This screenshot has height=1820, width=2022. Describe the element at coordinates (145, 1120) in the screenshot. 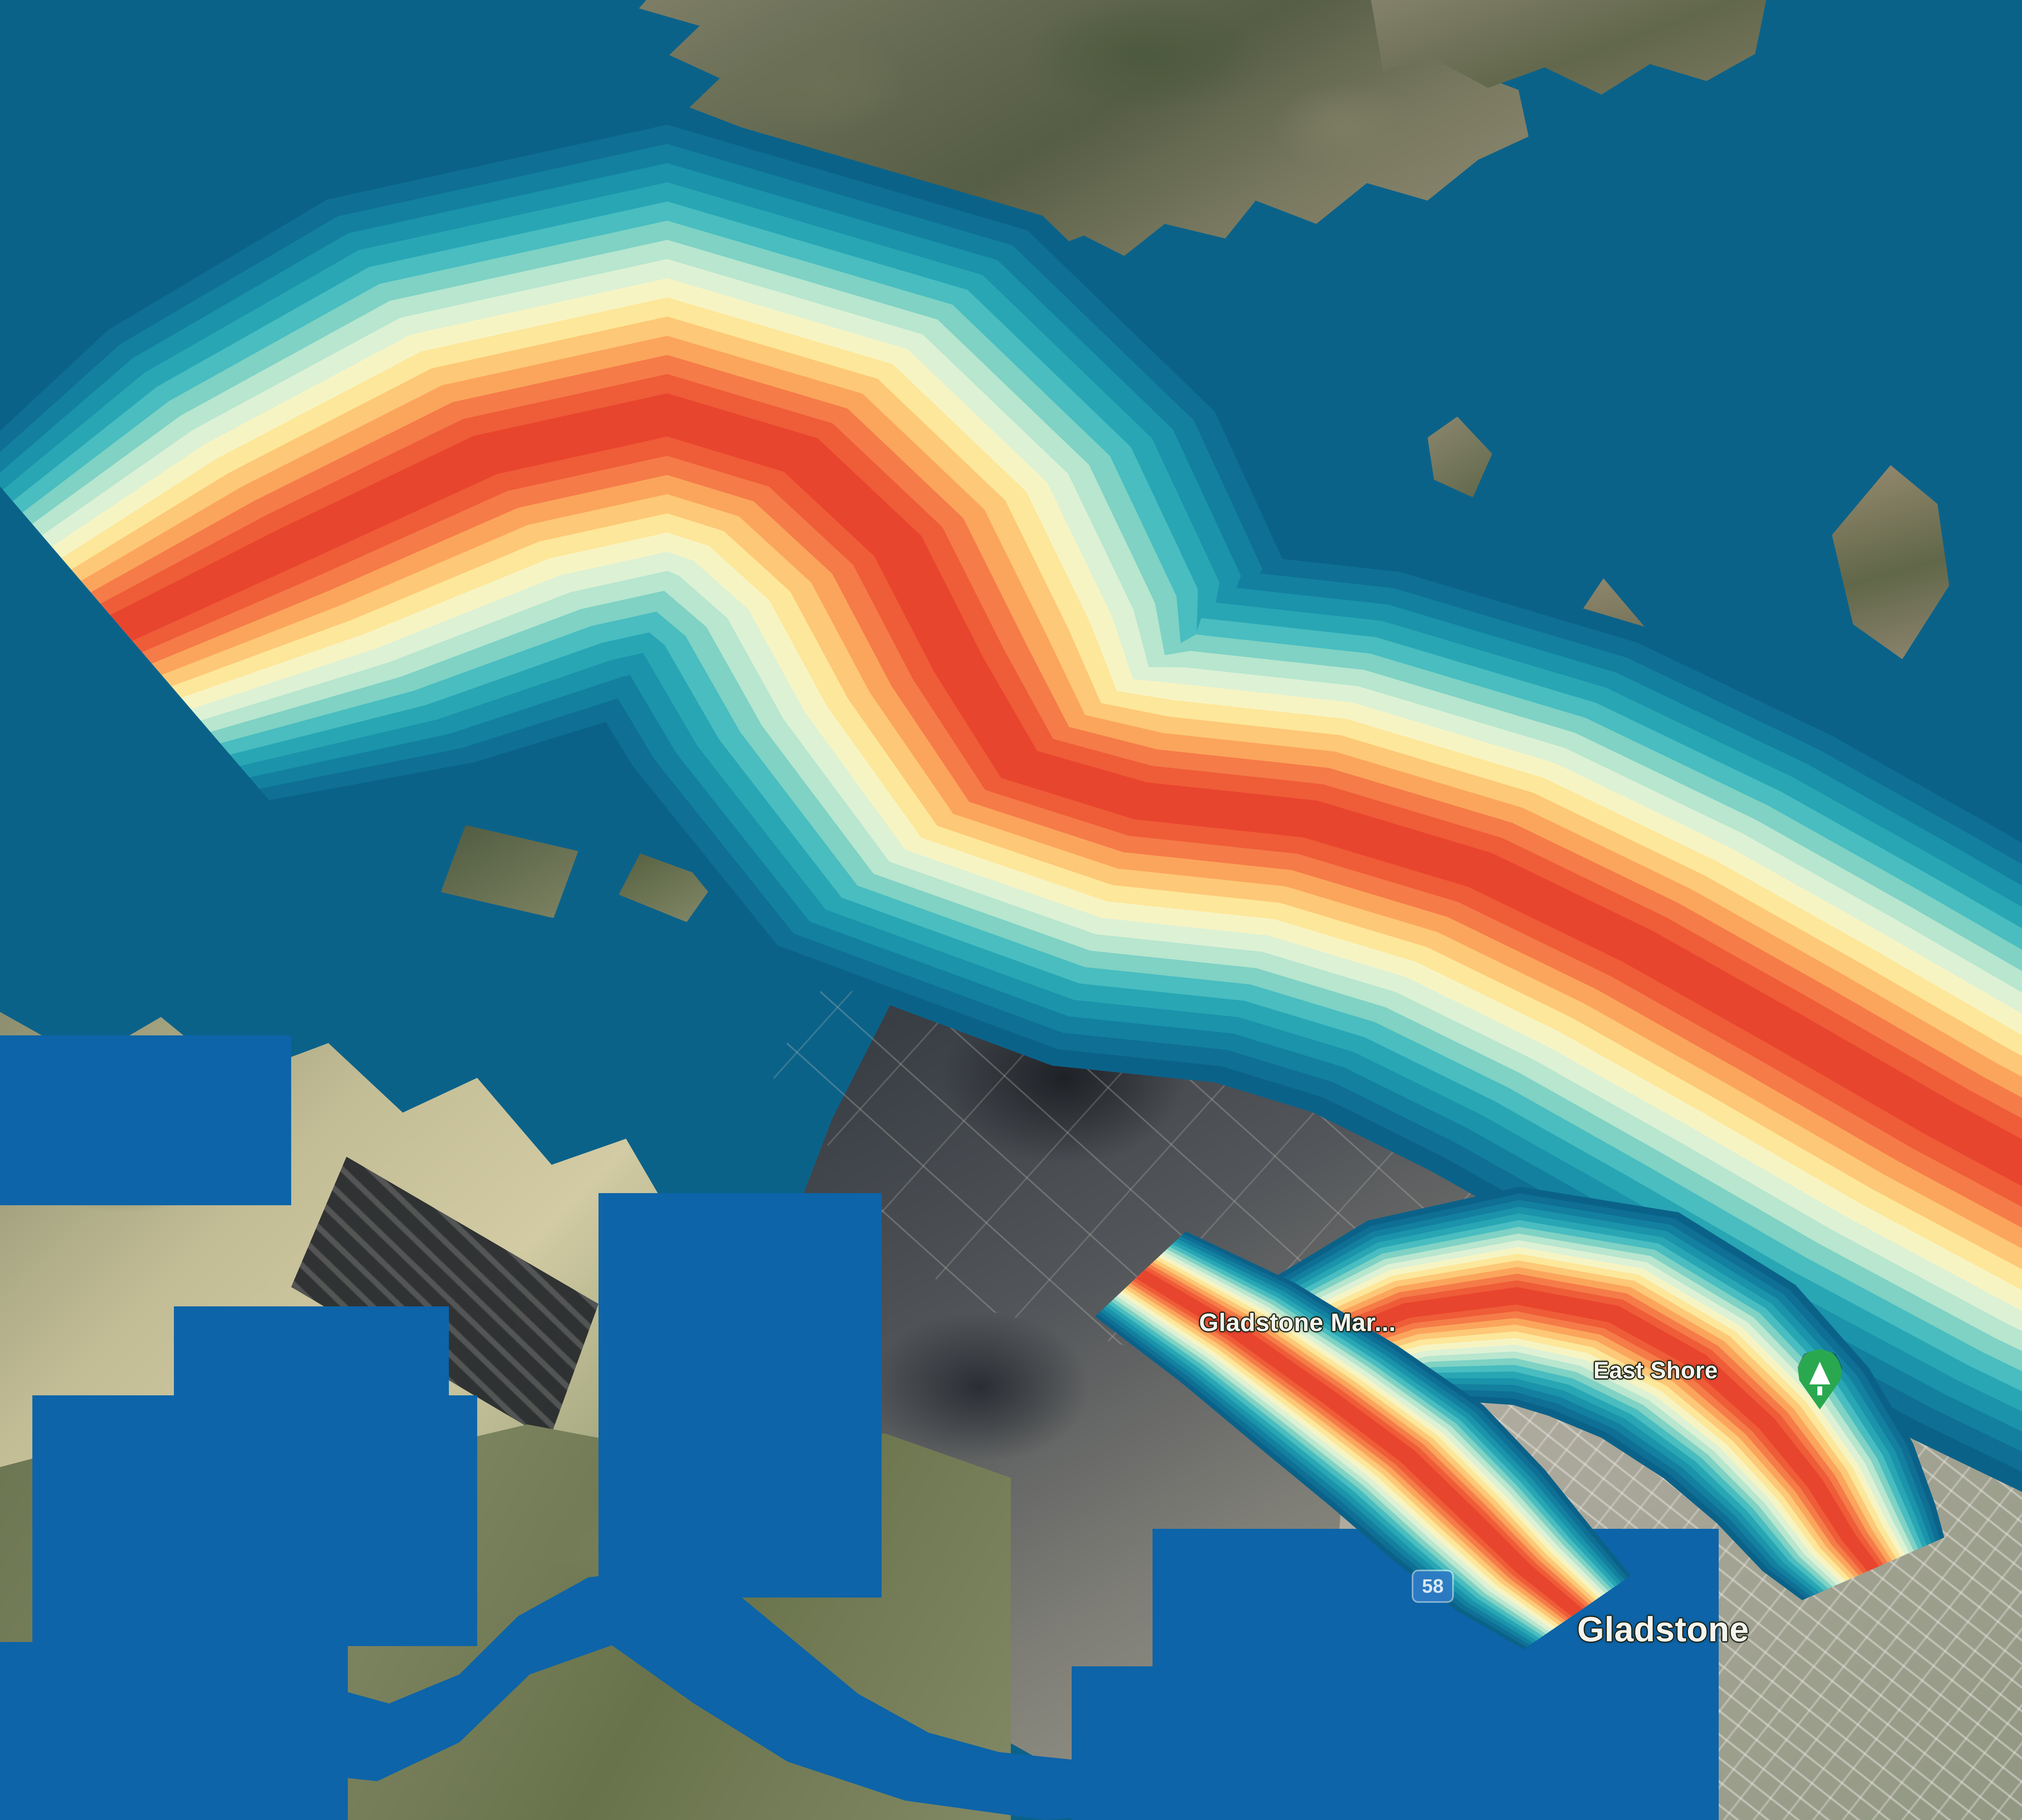

I see `water-inlet-northwest` at that location.